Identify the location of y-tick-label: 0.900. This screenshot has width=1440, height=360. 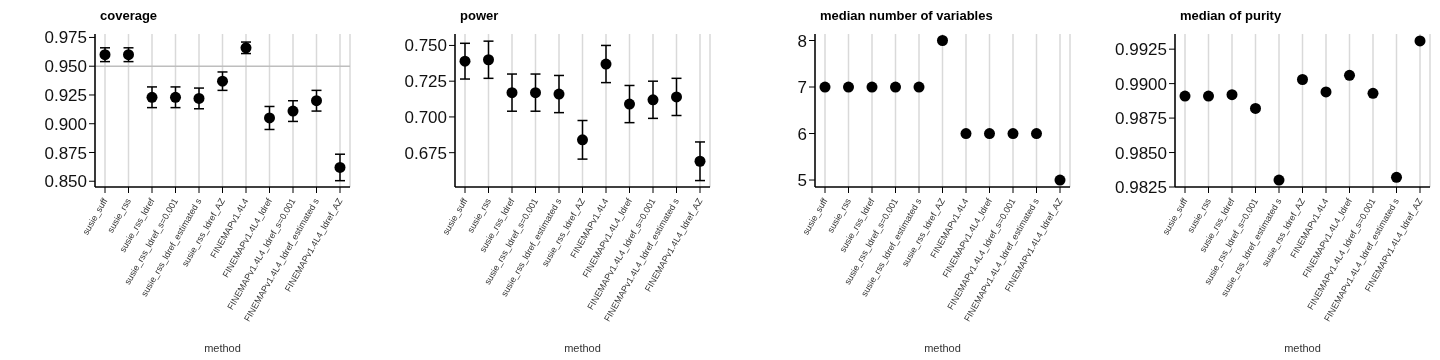
(65, 124).